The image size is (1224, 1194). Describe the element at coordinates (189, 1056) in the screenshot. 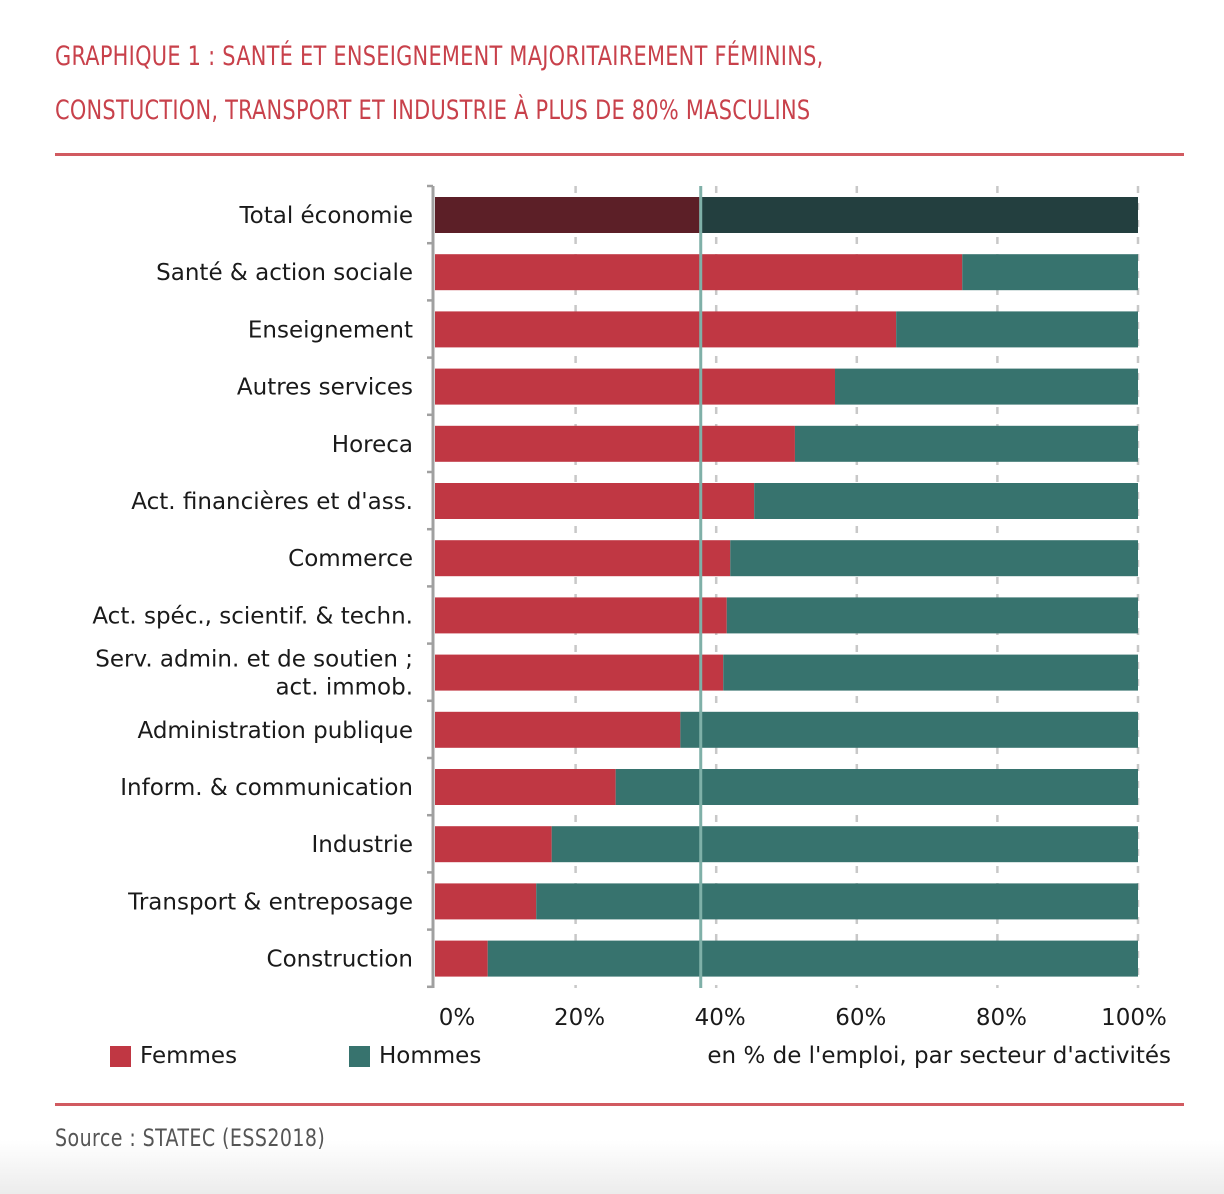

I see `legend-label-femmes: Femmes` at that location.